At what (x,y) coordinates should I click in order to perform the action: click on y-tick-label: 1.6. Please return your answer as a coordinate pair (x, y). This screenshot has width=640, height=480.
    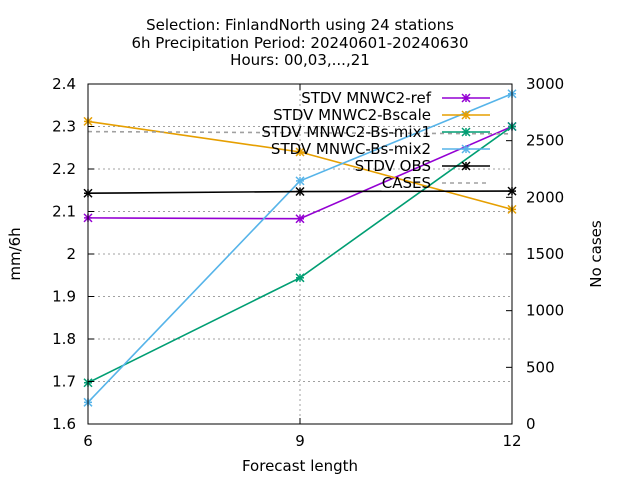
    Looking at the image, I should click on (64, 424).